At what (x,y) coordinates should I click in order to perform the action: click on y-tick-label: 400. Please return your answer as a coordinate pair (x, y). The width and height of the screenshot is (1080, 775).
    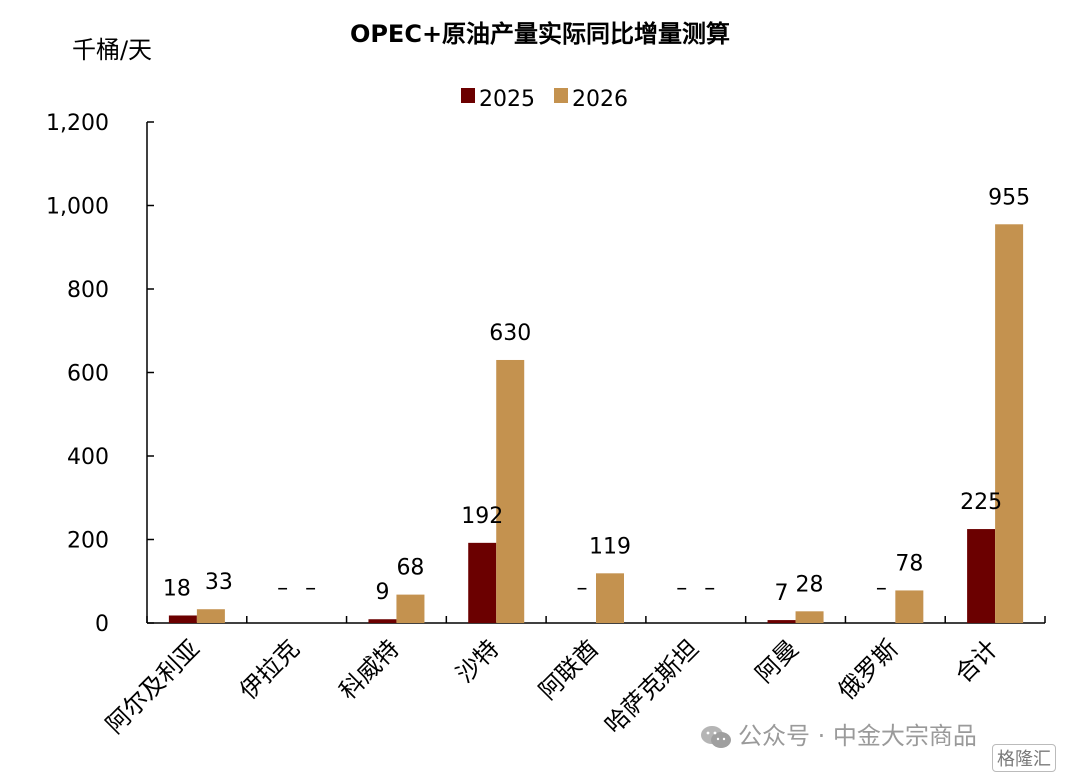
    Looking at the image, I should click on (88, 457).